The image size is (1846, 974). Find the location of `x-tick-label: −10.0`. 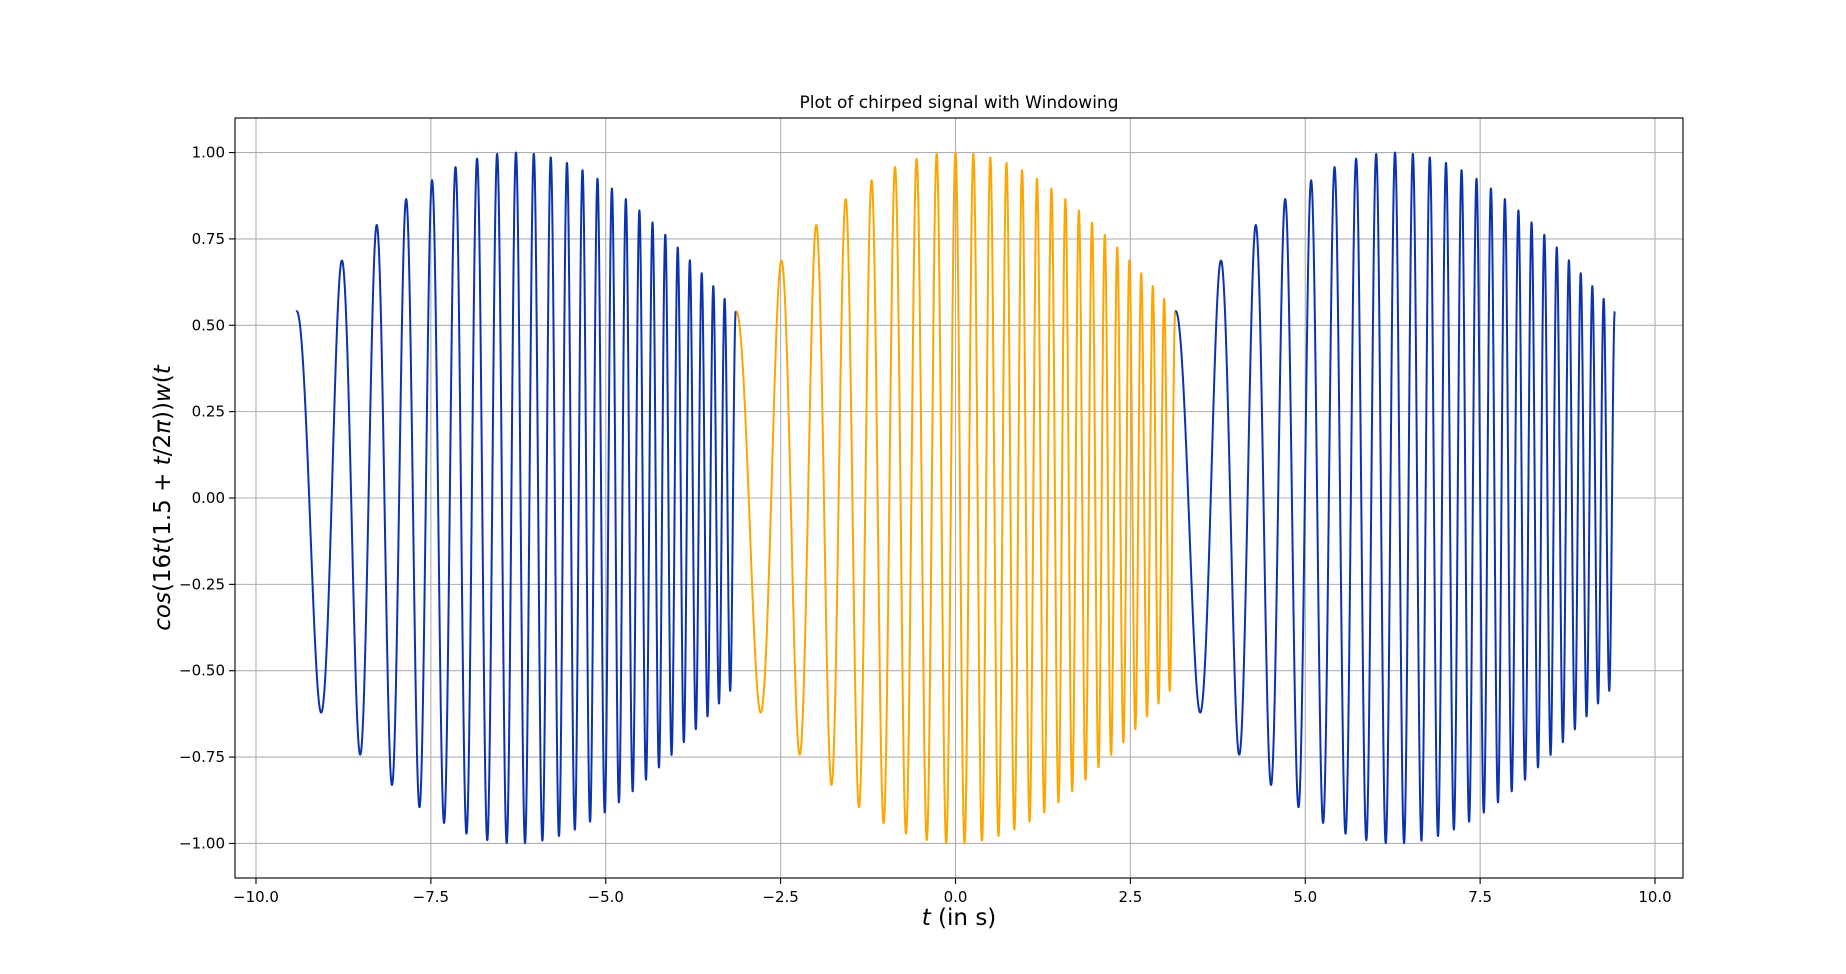

x-tick-label: −10.0 is located at coordinates (256, 897).